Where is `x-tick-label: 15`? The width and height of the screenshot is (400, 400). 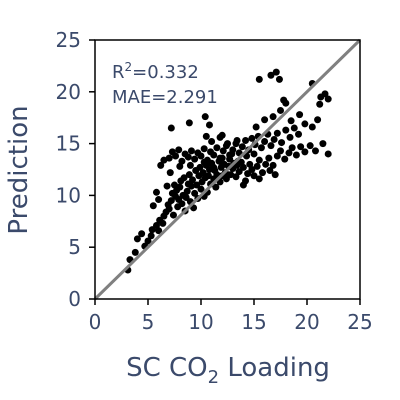
x-tick-label: 15 is located at coordinates (253, 322).